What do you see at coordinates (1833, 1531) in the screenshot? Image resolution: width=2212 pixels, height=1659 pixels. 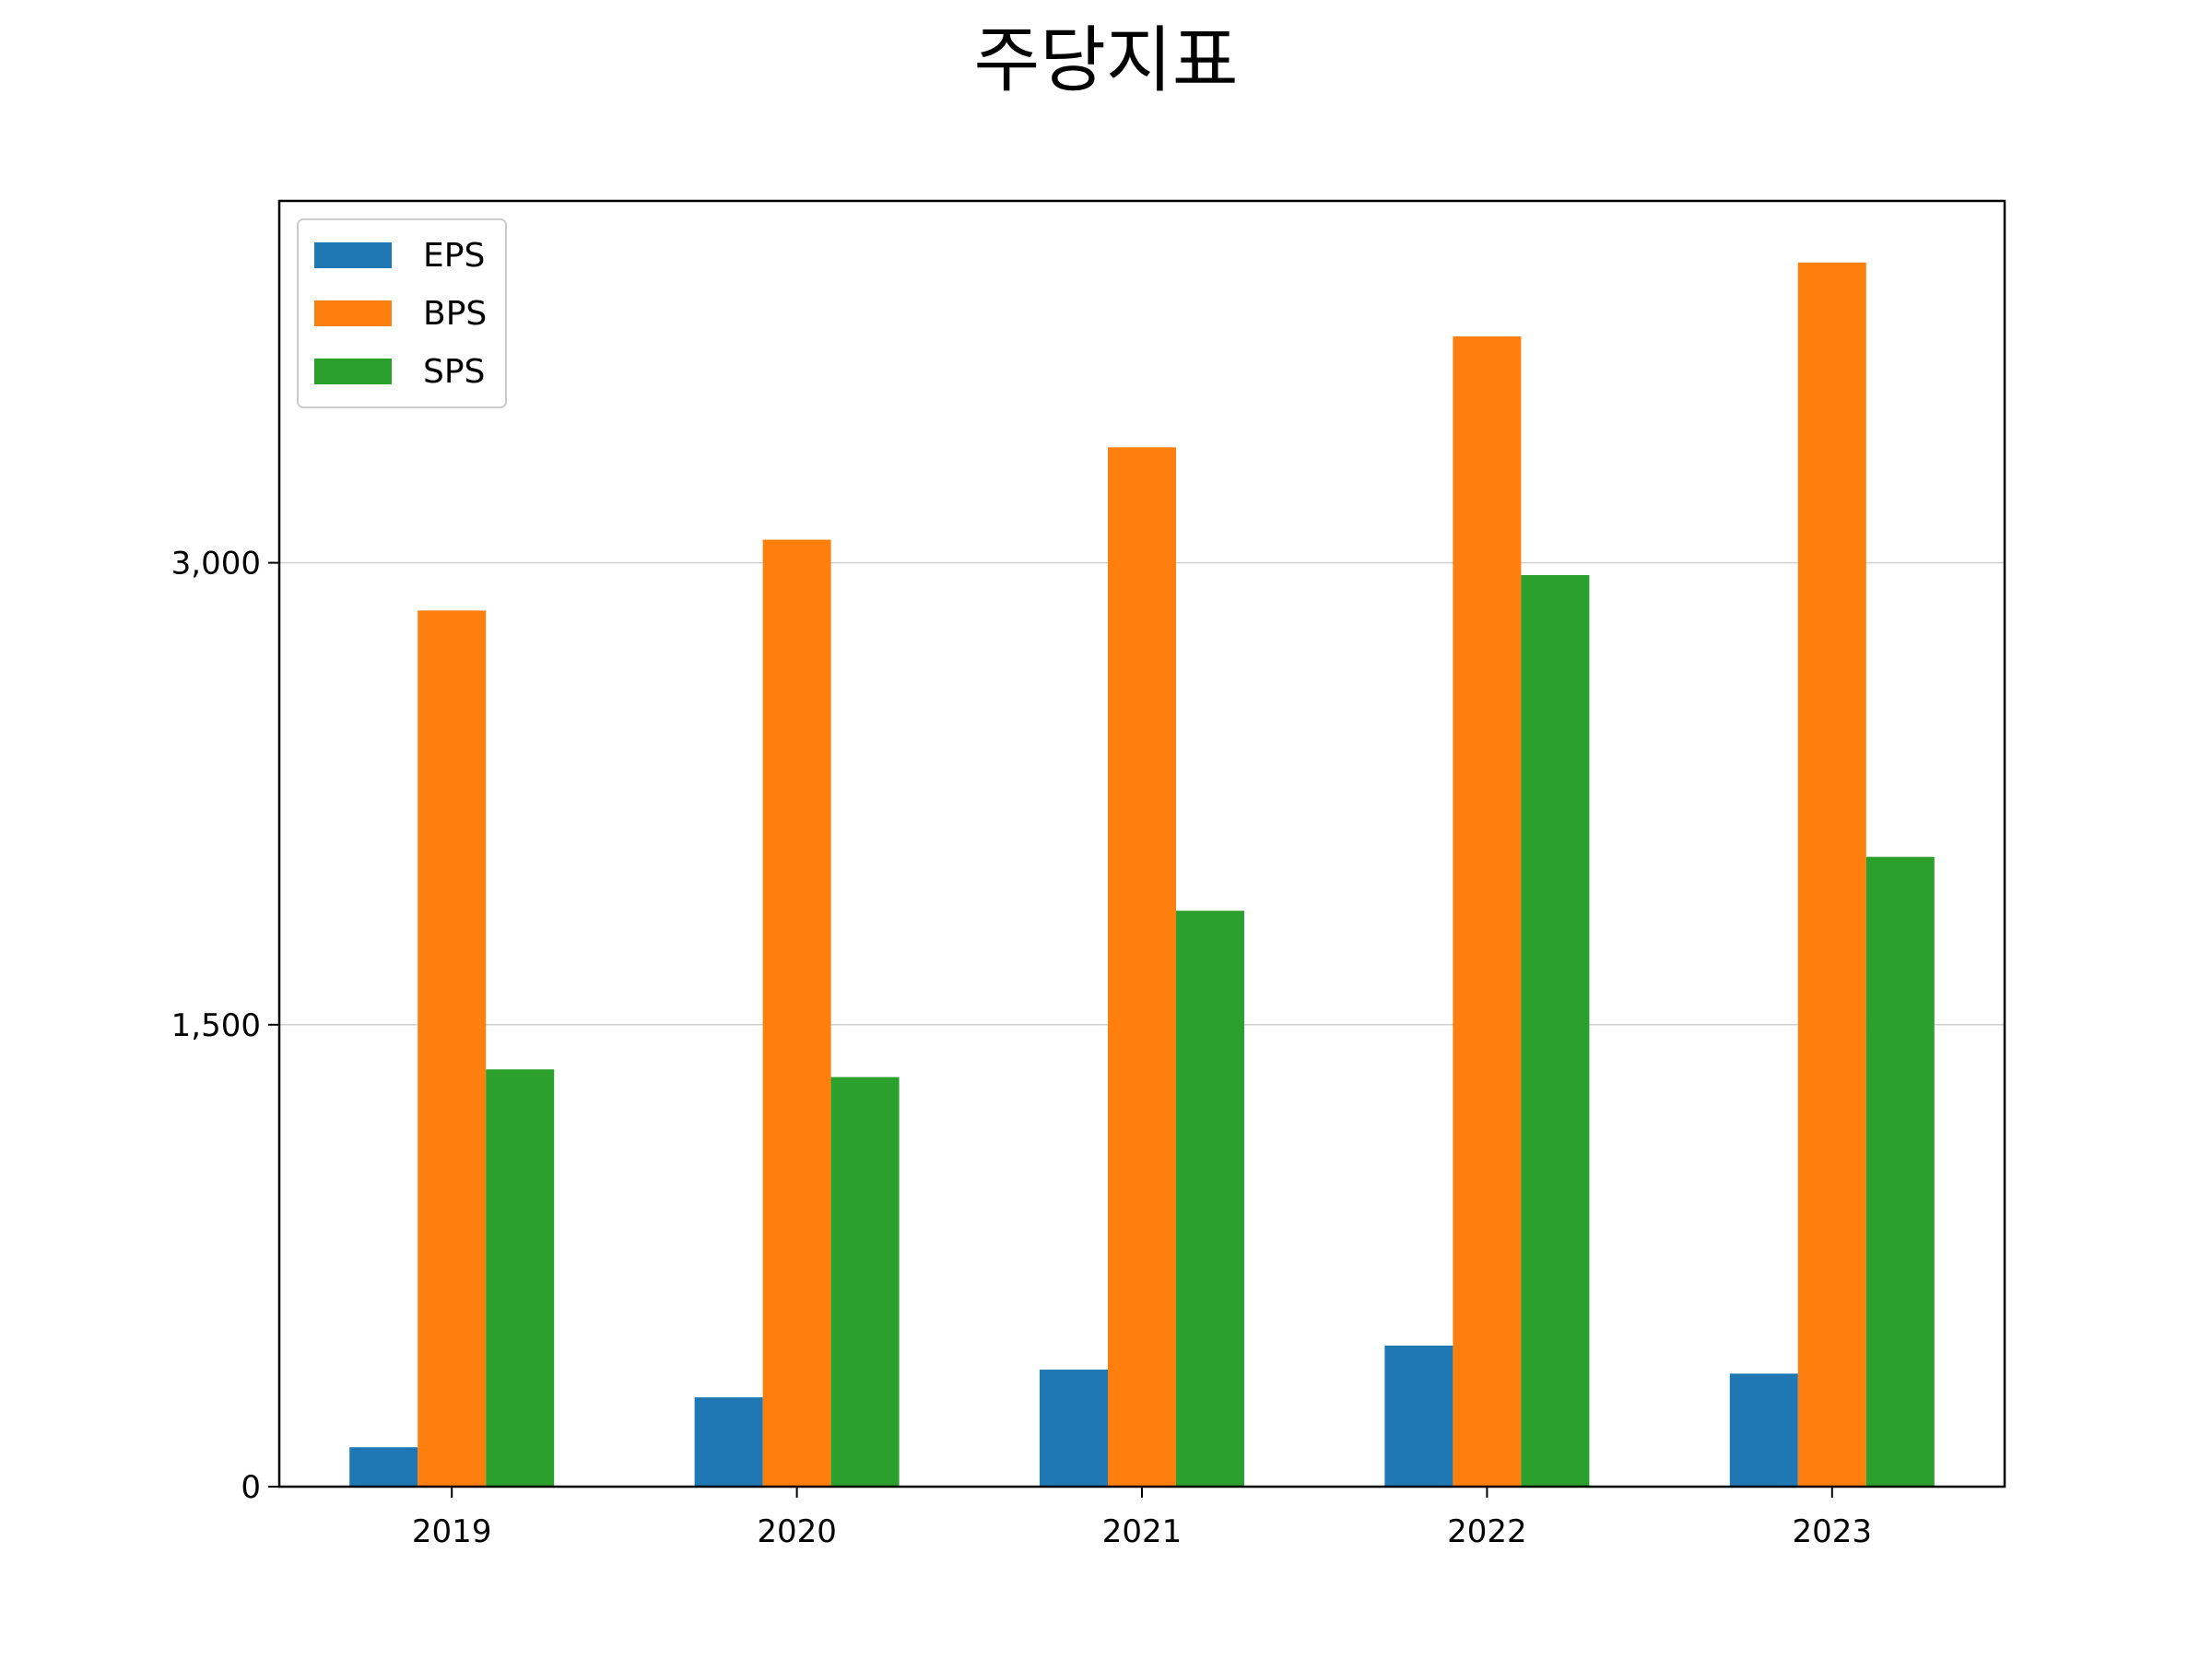 I see `x-tick-label: 2023` at bounding box center [1833, 1531].